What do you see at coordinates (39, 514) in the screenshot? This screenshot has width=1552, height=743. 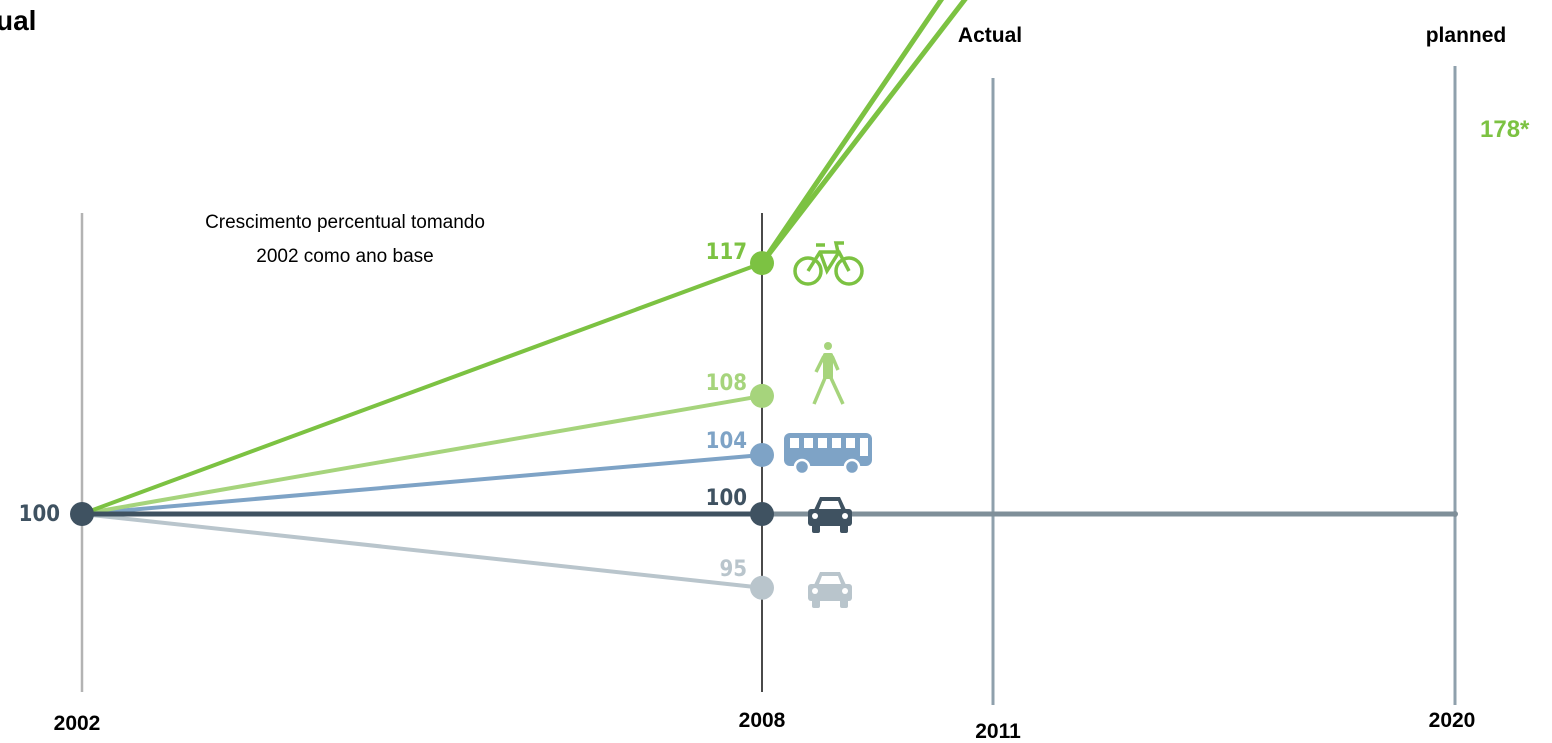 I see `start-value-label: 100` at bounding box center [39, 514].